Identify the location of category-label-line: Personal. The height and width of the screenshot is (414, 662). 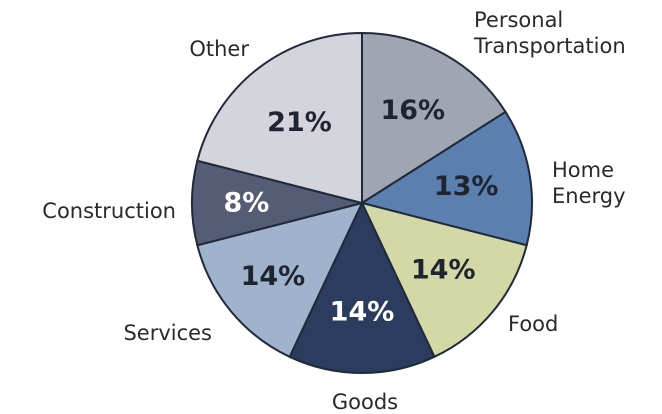
(518, 20).